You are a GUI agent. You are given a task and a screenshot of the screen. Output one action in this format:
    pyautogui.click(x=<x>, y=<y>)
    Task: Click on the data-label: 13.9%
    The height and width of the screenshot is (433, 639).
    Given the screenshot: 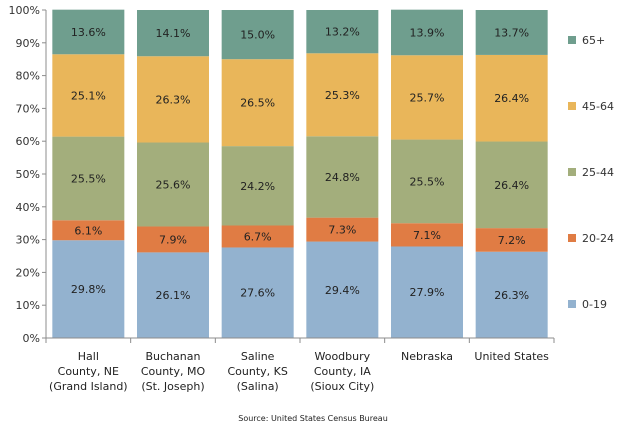 What is the action you would take?
    pyautogui.click(x=427, y=32)
    